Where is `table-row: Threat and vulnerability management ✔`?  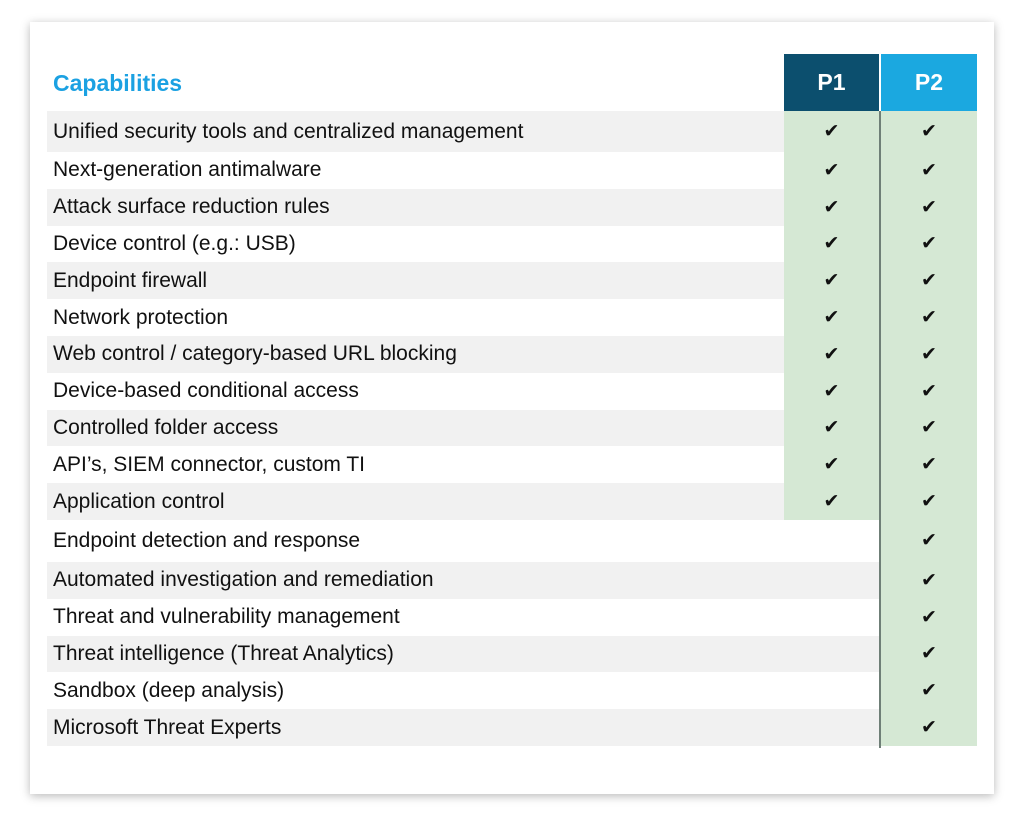
table-row: Threat and vulnerability management ✔ is located at coordinates (512, 617).